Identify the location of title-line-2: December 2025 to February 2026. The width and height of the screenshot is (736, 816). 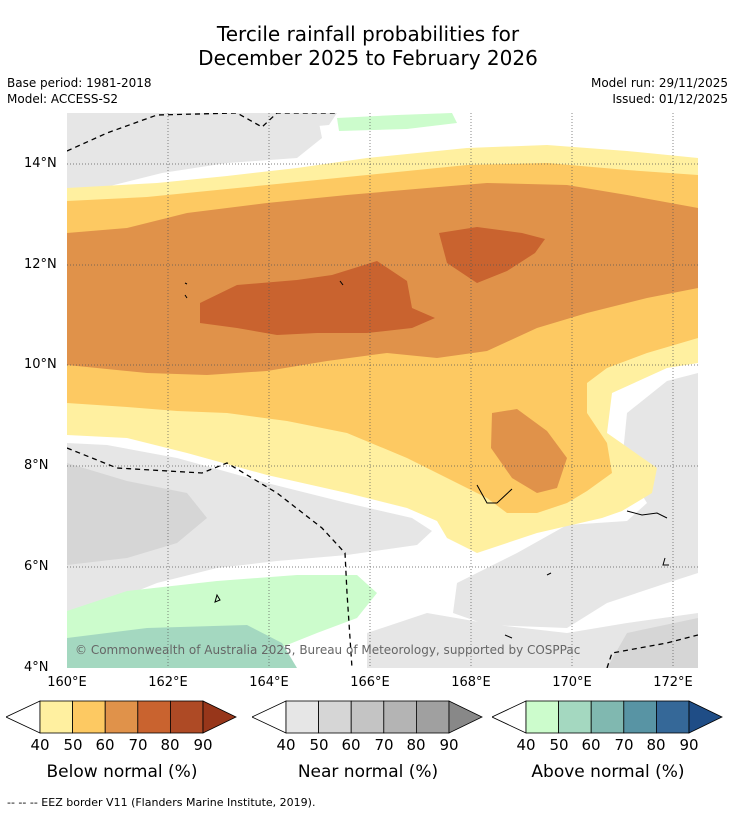
(368, 58).